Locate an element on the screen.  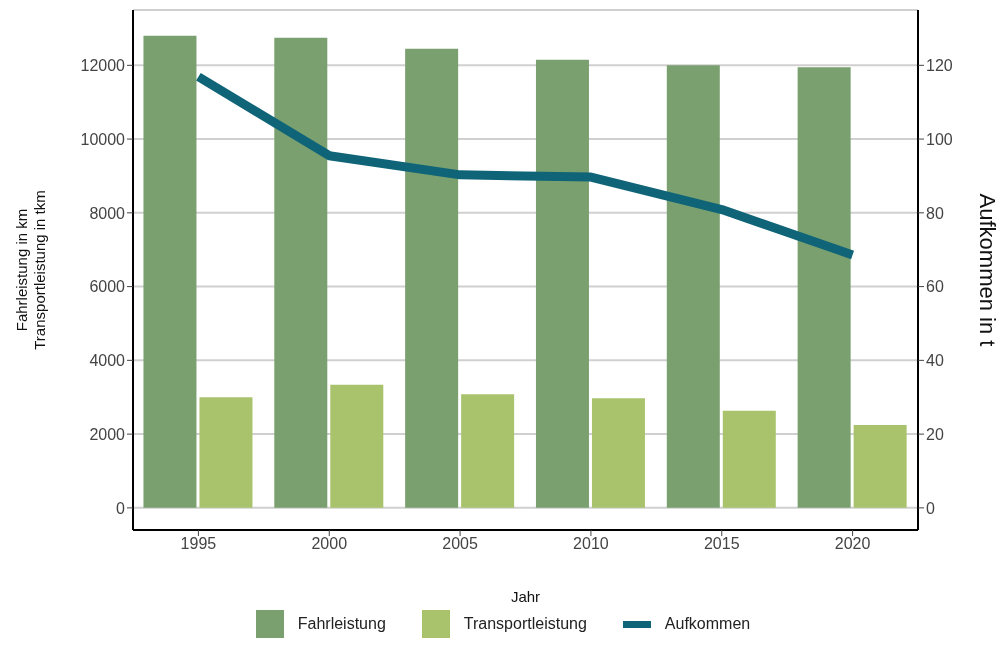
y-tick-label: 2000 is located at coordinates (107, 434).